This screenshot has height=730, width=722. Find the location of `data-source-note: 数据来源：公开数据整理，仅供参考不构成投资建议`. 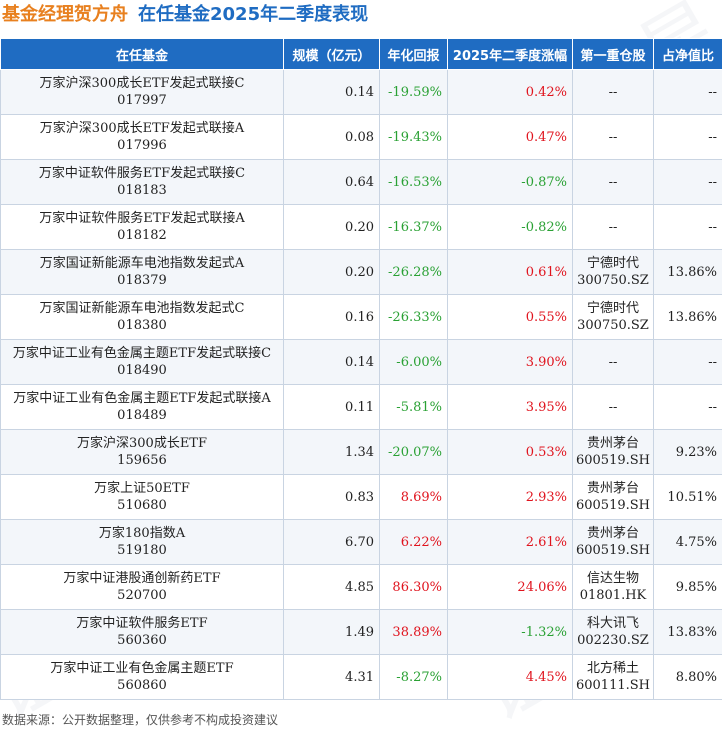

data-source-note: 数据来源：公开数据整理，仅供参考不构成投资建议 is located at coordinates (140, 720).